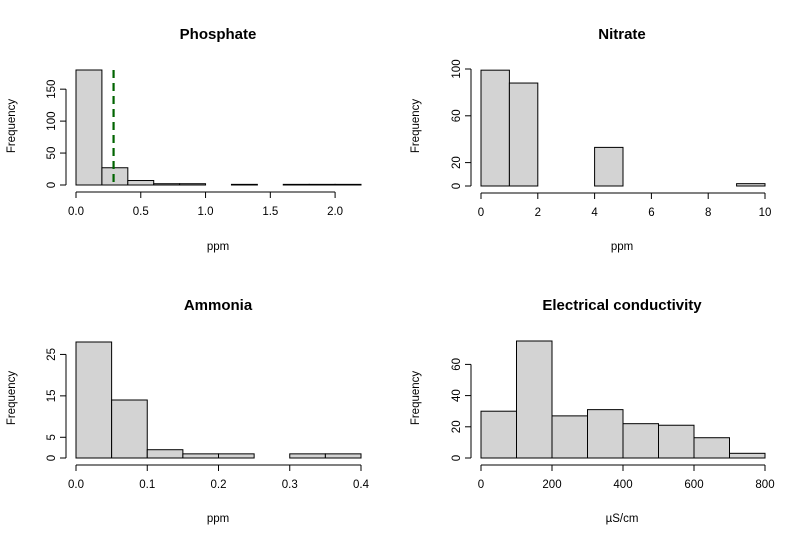  I want to click on x-tick-label: 1.5, so click(270, 212).